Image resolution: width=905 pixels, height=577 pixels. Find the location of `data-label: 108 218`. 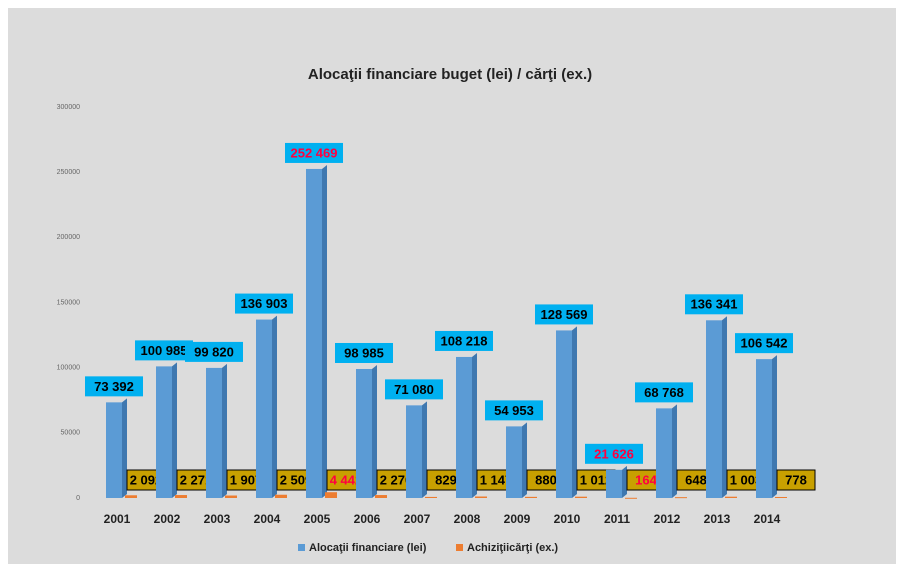

data-label: 108 218 is located at coordinates (464, 340).